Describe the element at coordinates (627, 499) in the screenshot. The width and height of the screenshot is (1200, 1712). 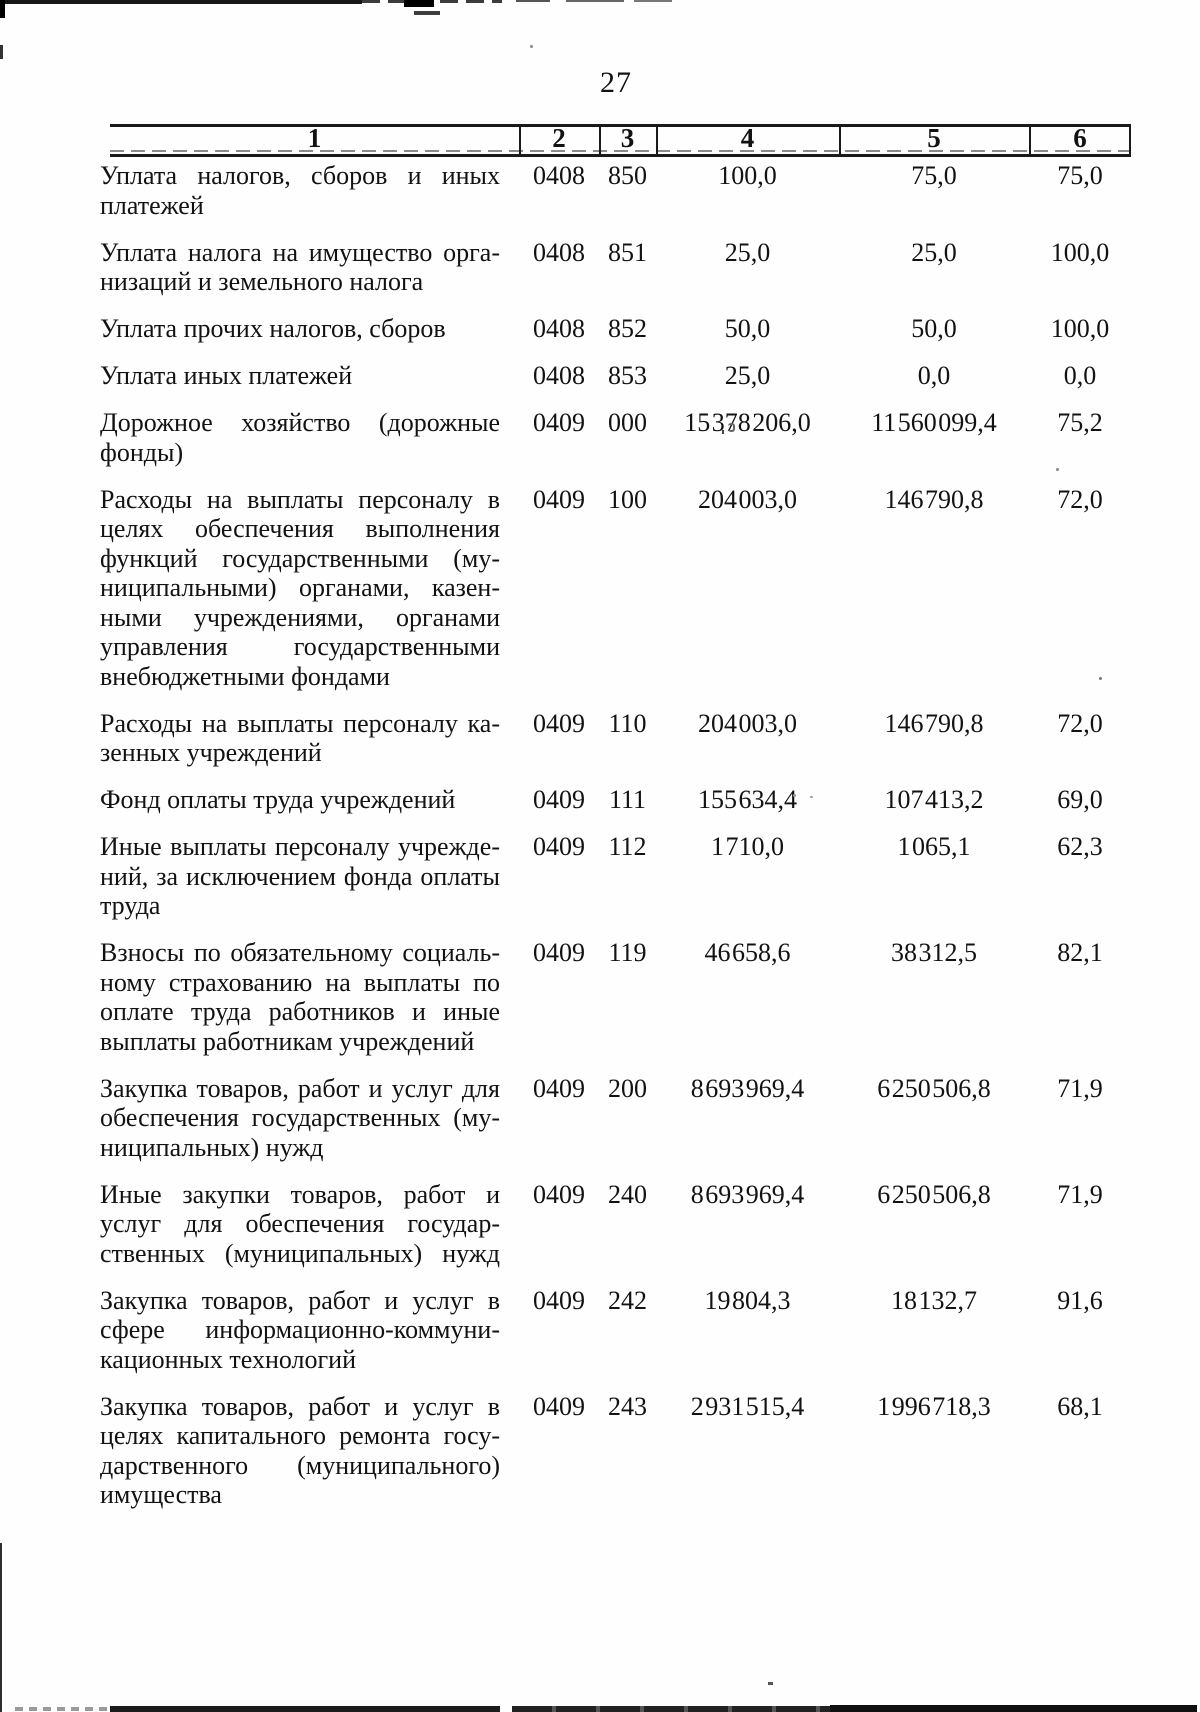
I see `cell-expense-type-code: 100` at that location.